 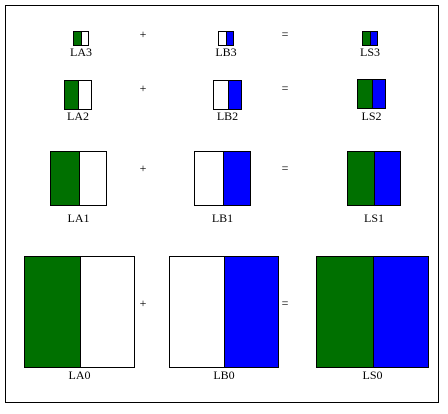 I want to click on label-ls2: LS2, so click(x=371, y=116).